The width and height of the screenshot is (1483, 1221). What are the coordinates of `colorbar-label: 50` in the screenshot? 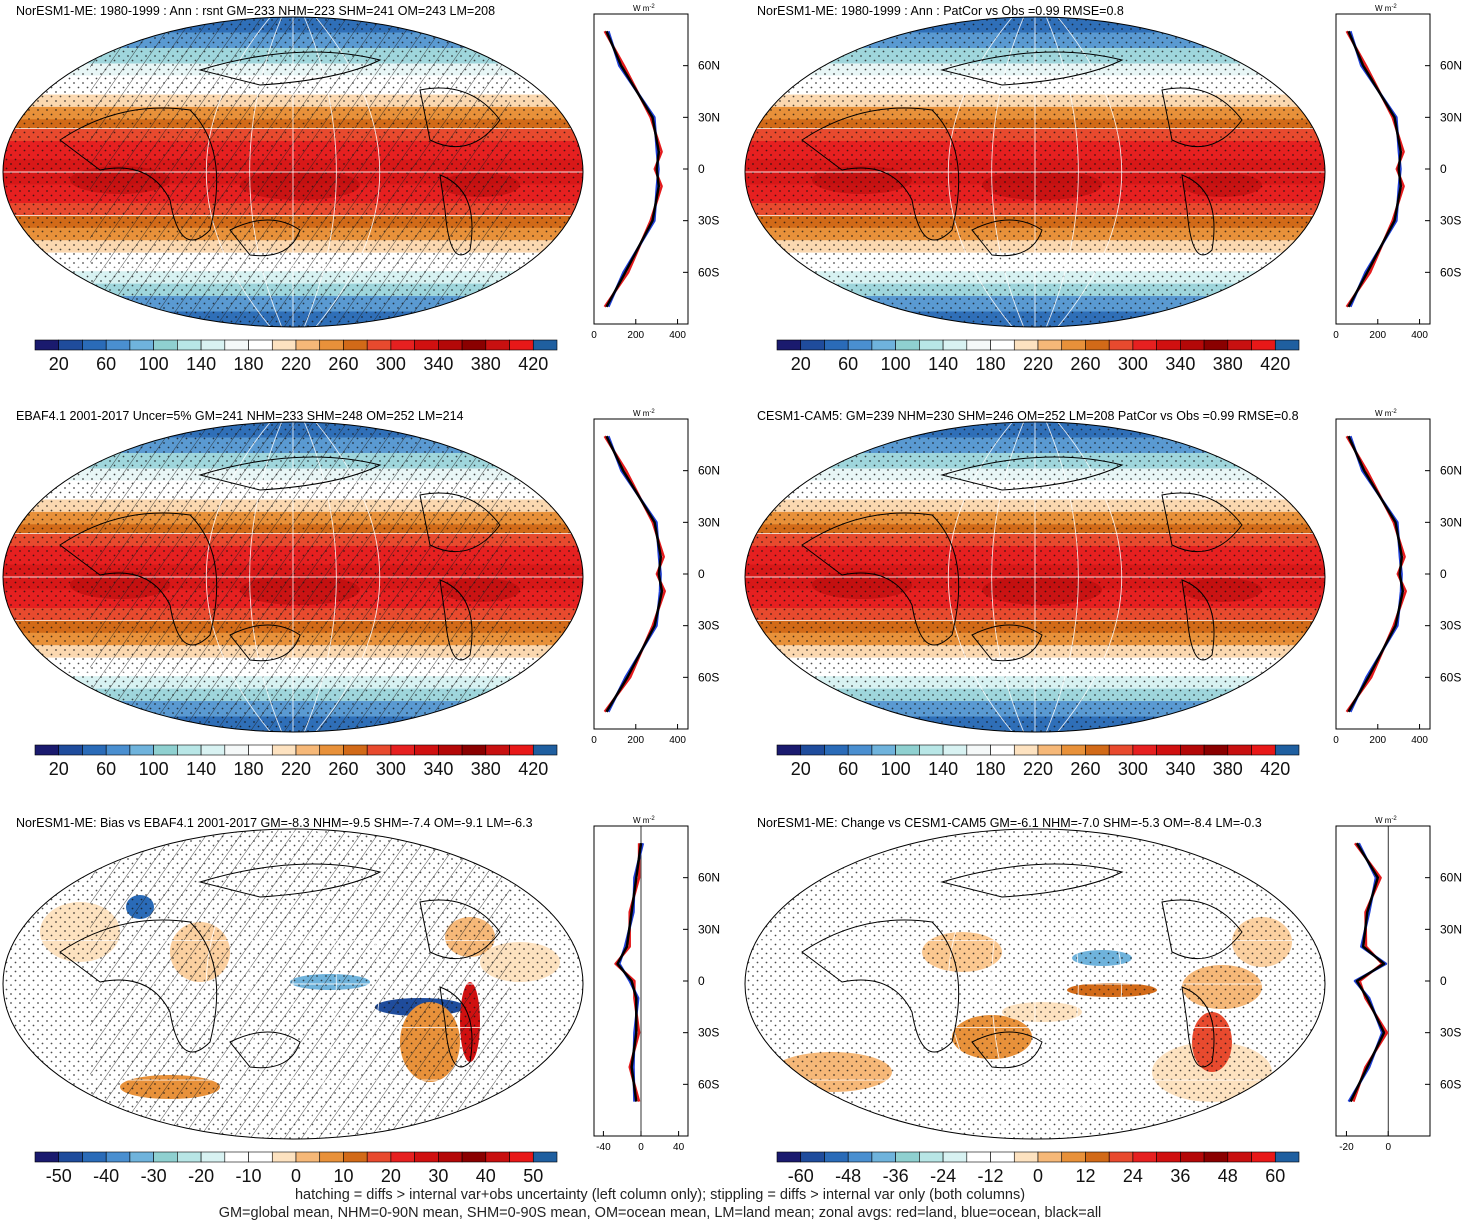 It's located at (533, 1176).